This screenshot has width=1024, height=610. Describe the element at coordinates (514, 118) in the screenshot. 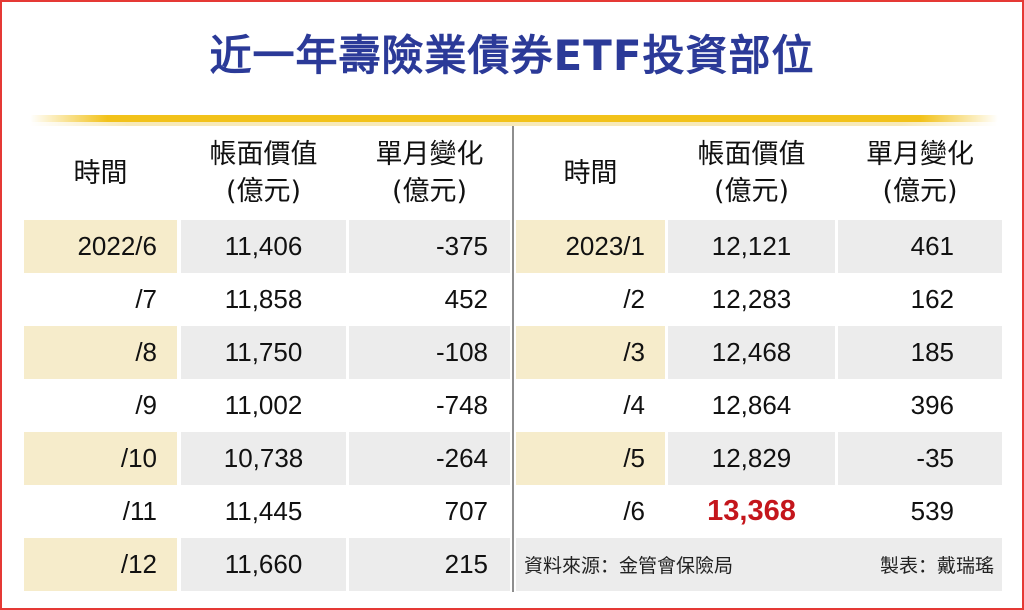

I see `title-underline` at that location.